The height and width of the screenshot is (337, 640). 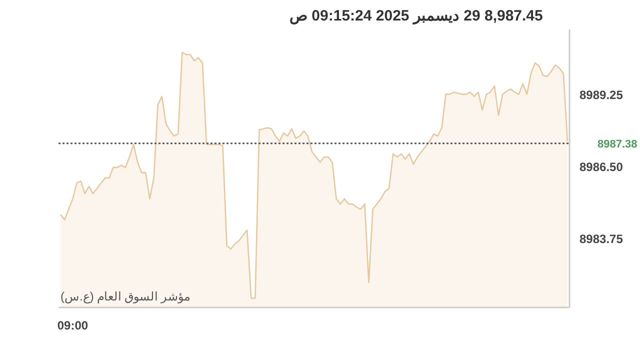 I want to click on ref-line-label: 8987.38, so click(x=618, y=144).